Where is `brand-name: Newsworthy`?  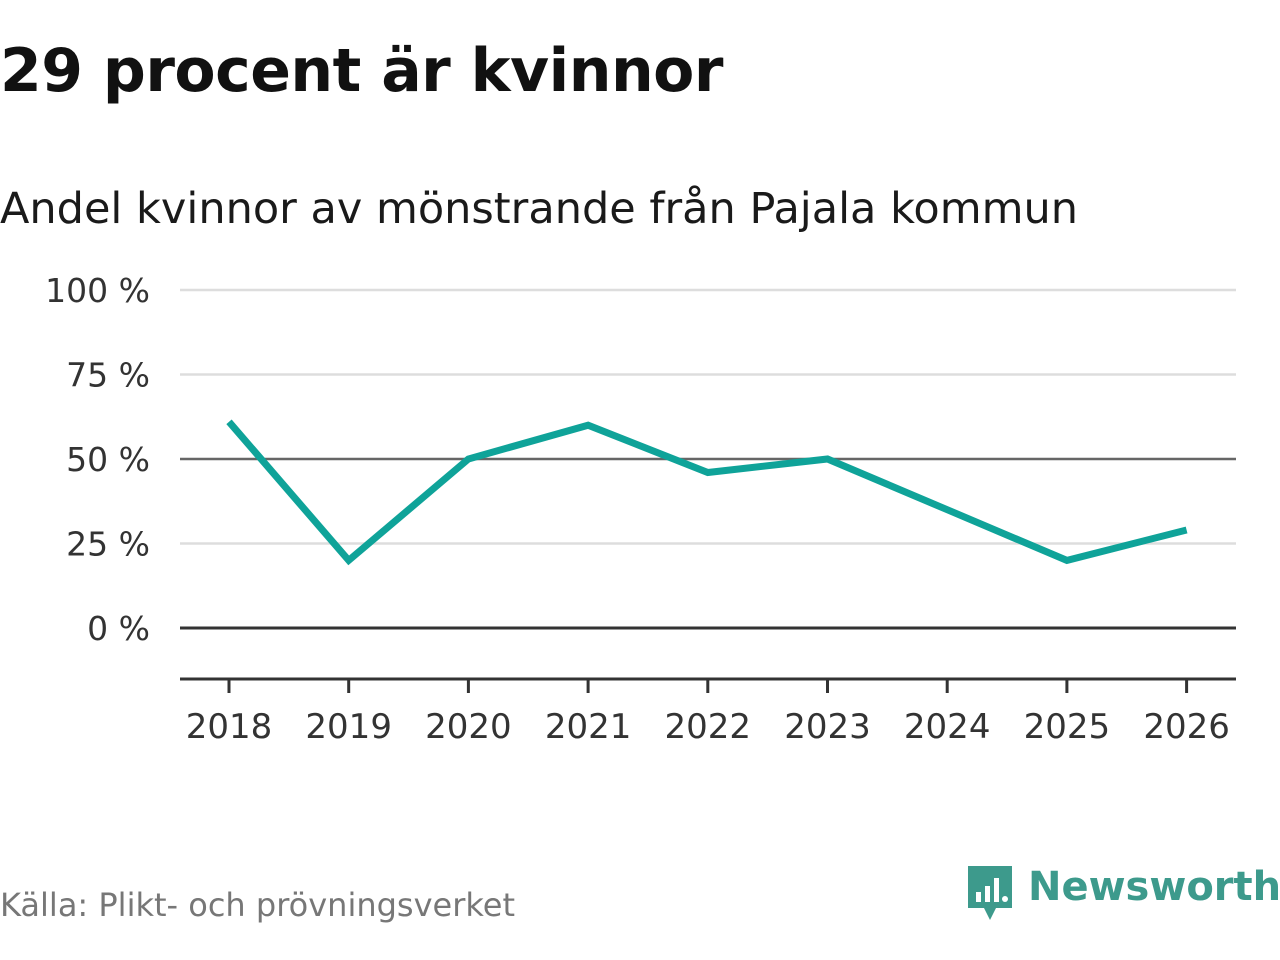
brand-name: Newsworthy is located at coordinates (1154, 887).